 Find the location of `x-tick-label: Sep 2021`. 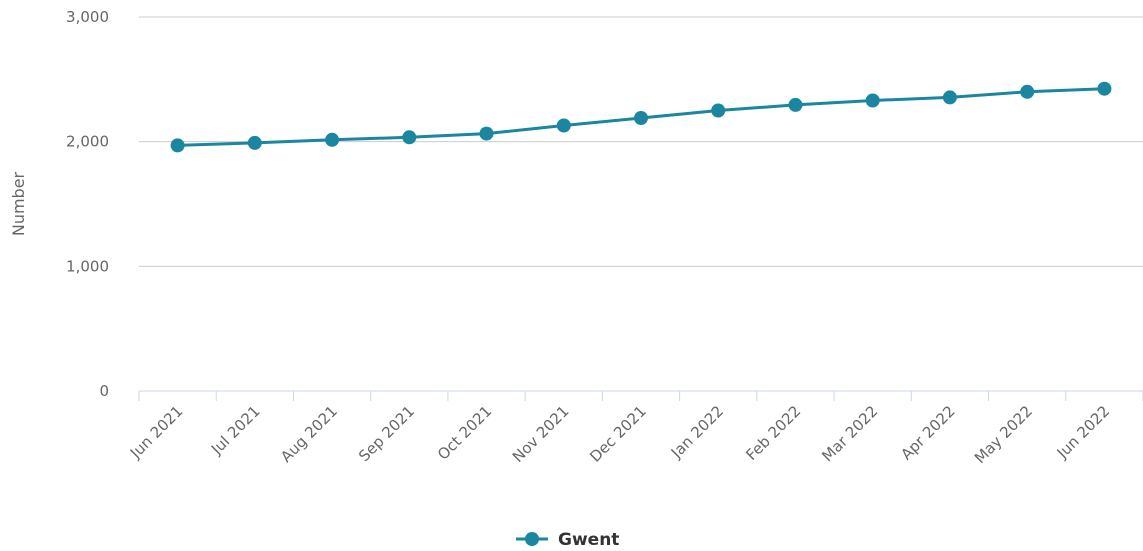

x-tick-label: Sep 2021 is located at coordinates (386, 433).